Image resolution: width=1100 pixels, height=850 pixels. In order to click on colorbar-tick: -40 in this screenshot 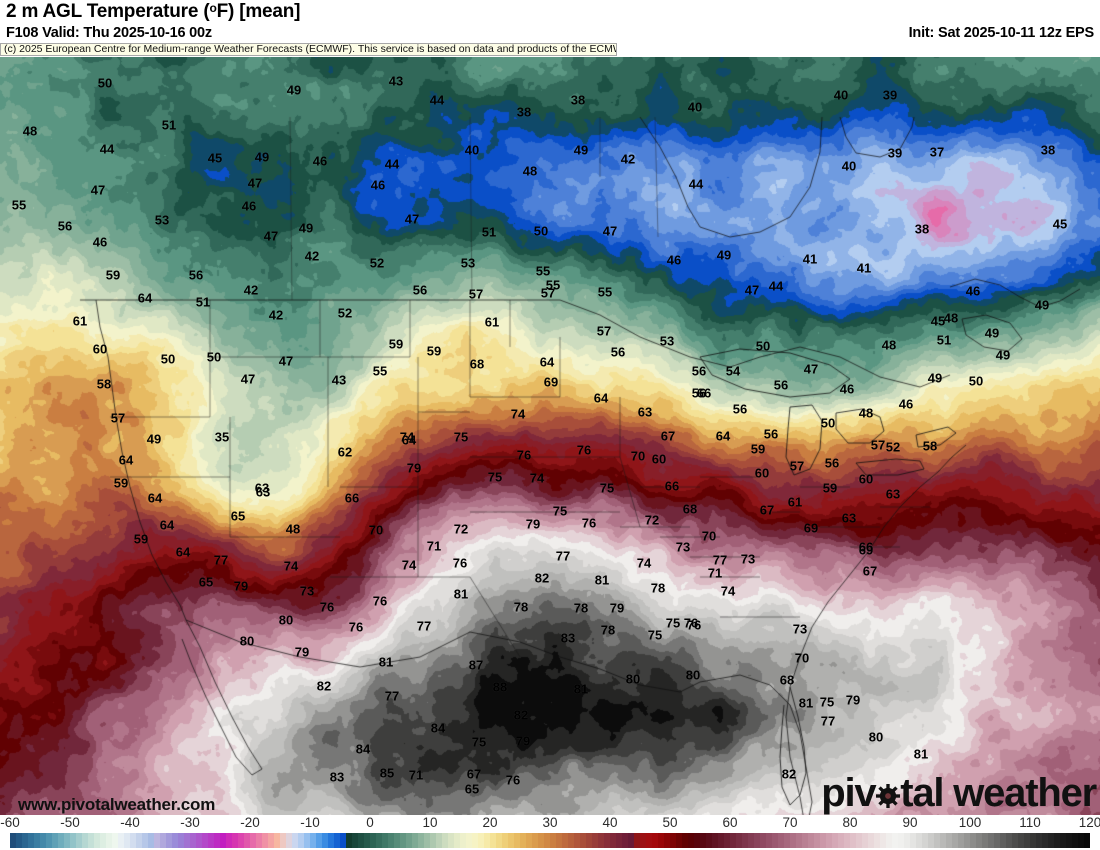, I will do `click(130, 822)`.